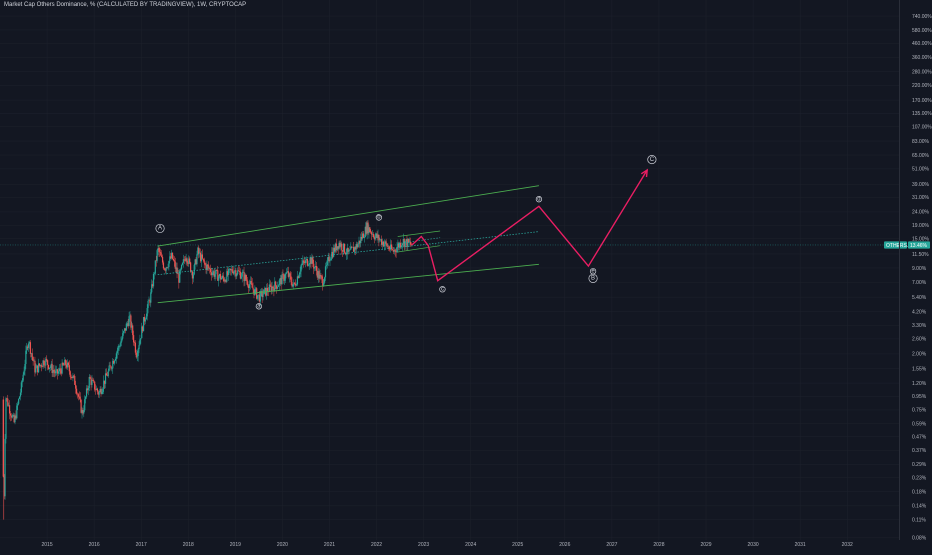  Describe the element at coordinates (442, 290) in the screenshot. I see `wave-label-text: c` at that location.